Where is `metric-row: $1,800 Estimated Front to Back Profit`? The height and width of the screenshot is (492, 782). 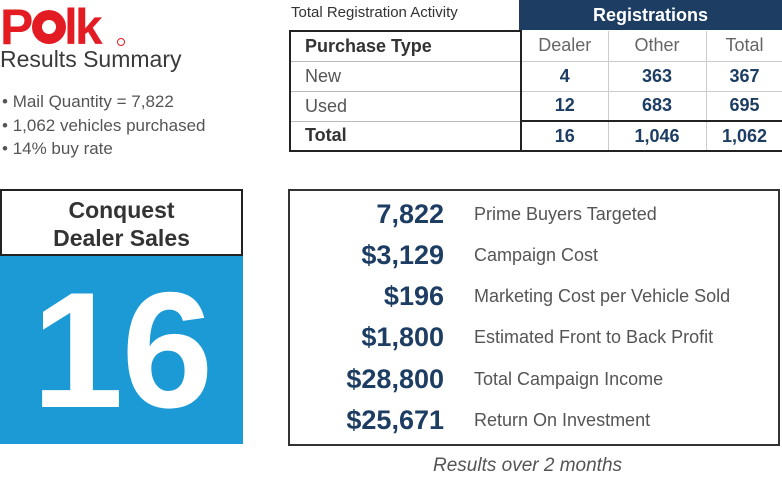
metric-row: $1,800 Estimated Front to Back Profit is located at coordinates (534, 337).